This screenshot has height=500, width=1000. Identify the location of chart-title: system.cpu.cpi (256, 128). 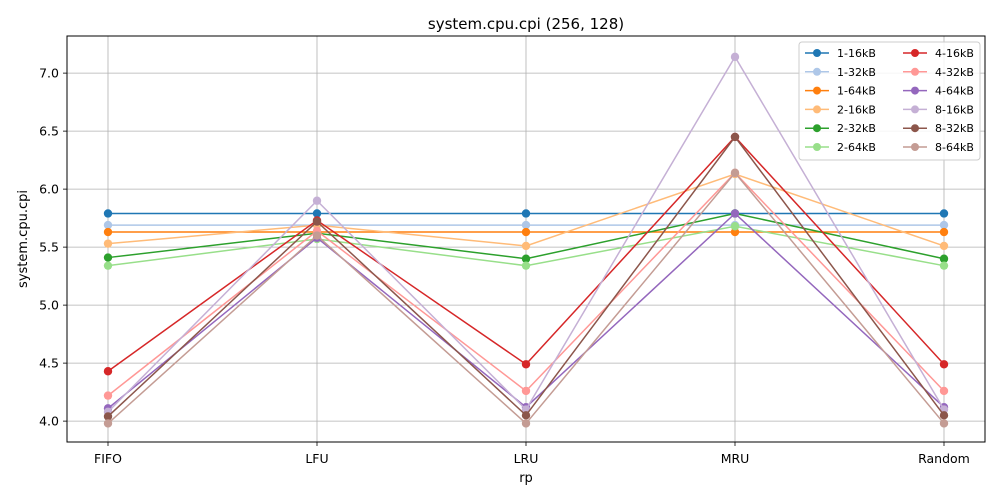
(526, 24).